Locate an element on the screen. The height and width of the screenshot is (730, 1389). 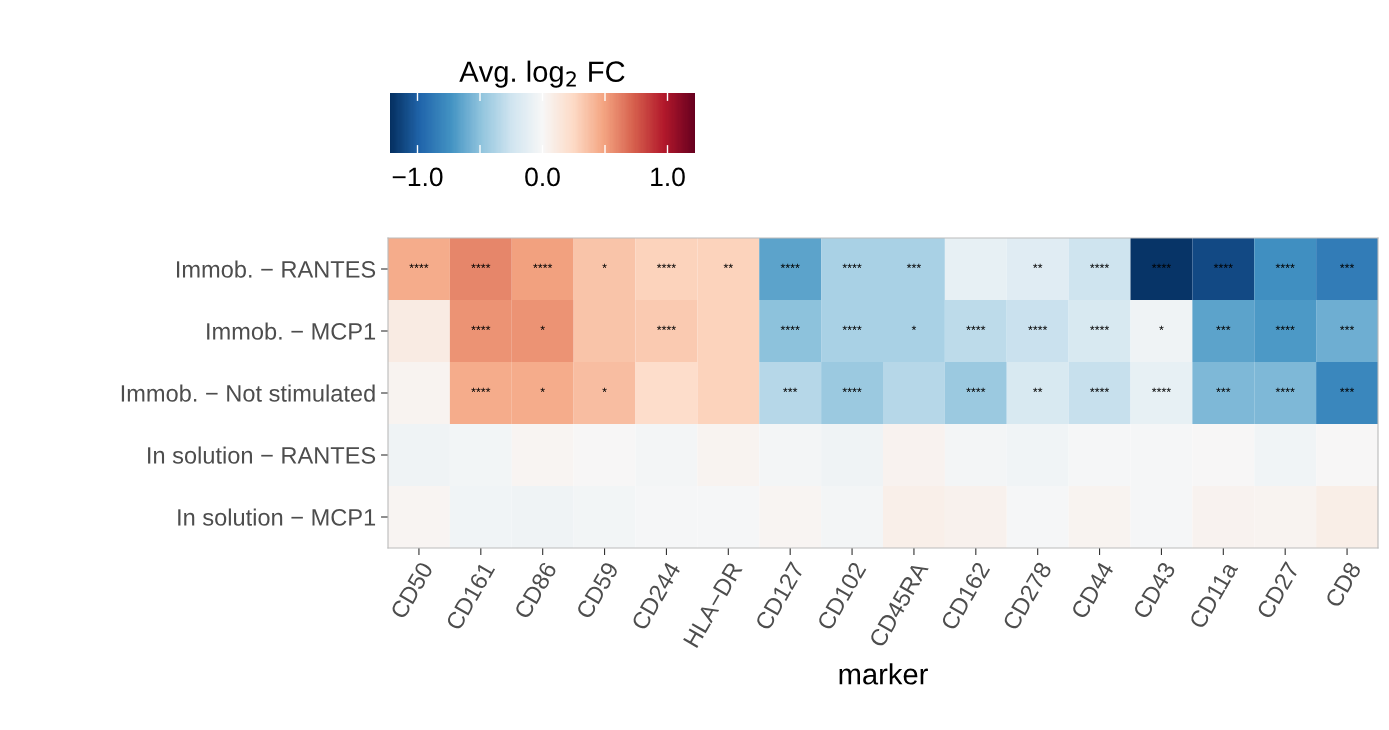
color-bar-title: Avg. log$_{2}$ FC is located at coordinates (542, 74).